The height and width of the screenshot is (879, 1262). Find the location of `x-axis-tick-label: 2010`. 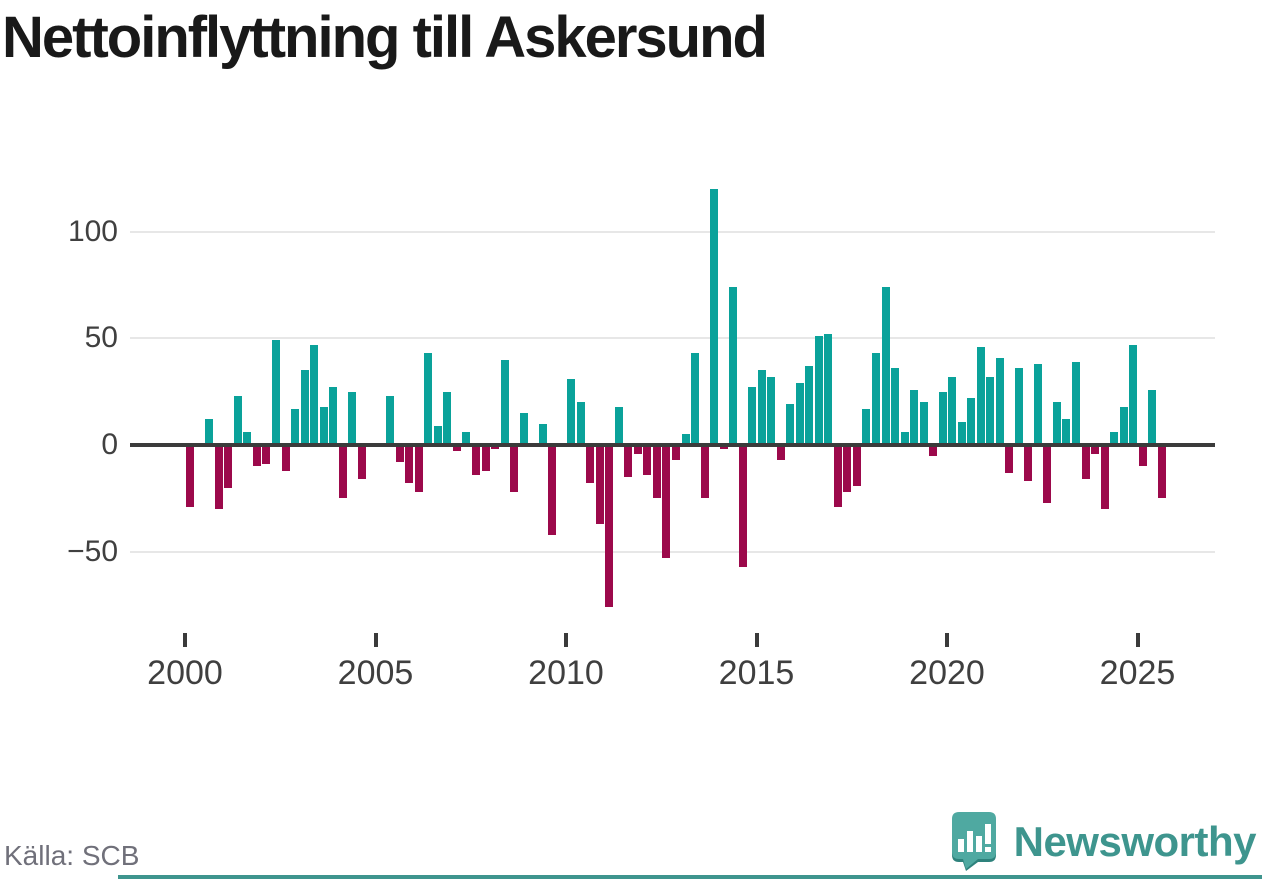

x-axis-tick-label: 2010 is located at coordinates (566, 673).